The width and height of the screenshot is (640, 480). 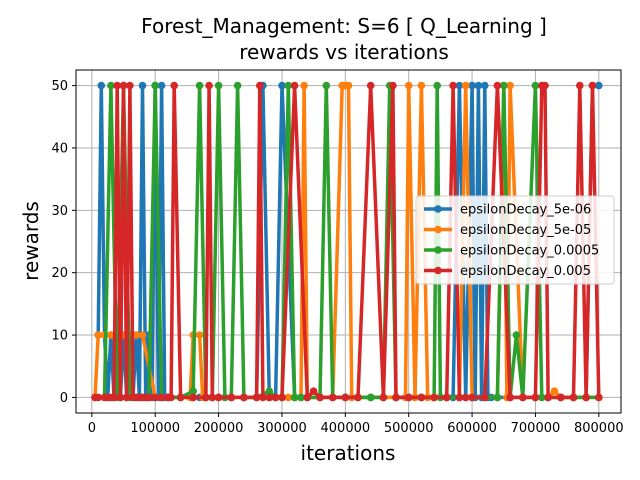 I want to click on legend-label: epsilonDecay_5e-05, so click(x=525, y=230).